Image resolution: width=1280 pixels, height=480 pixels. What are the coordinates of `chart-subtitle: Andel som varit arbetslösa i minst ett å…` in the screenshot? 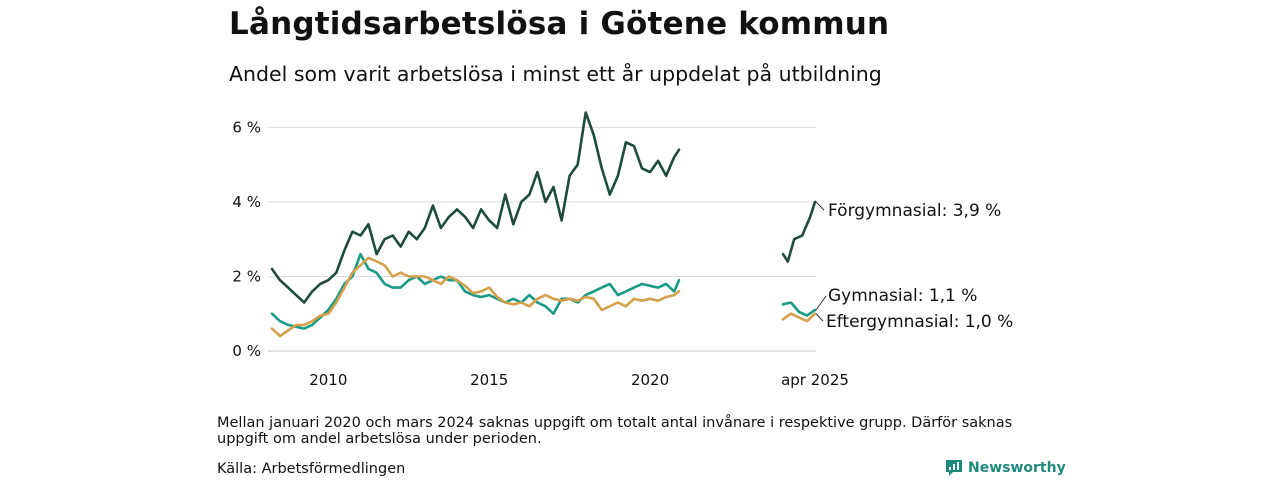 It's located at (555, 74).